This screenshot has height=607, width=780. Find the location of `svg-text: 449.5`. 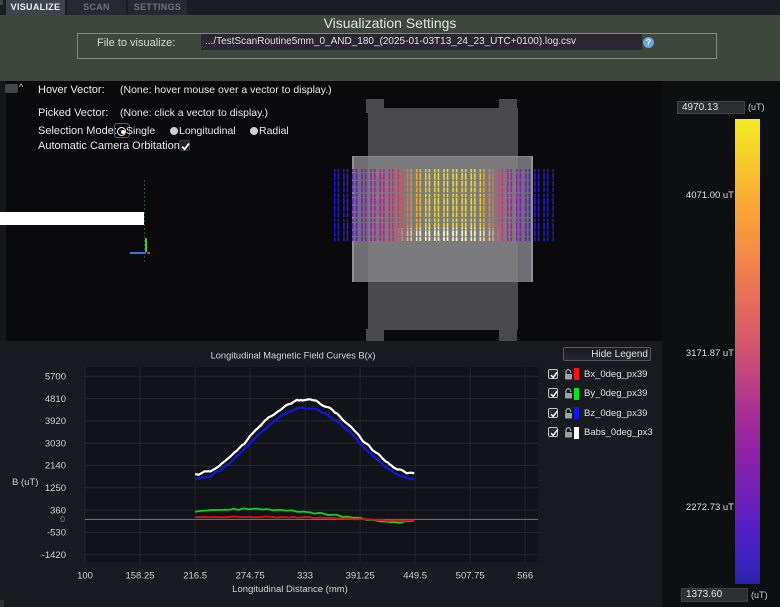

svg-text: 449.5 is located at coordinates (415, 576).